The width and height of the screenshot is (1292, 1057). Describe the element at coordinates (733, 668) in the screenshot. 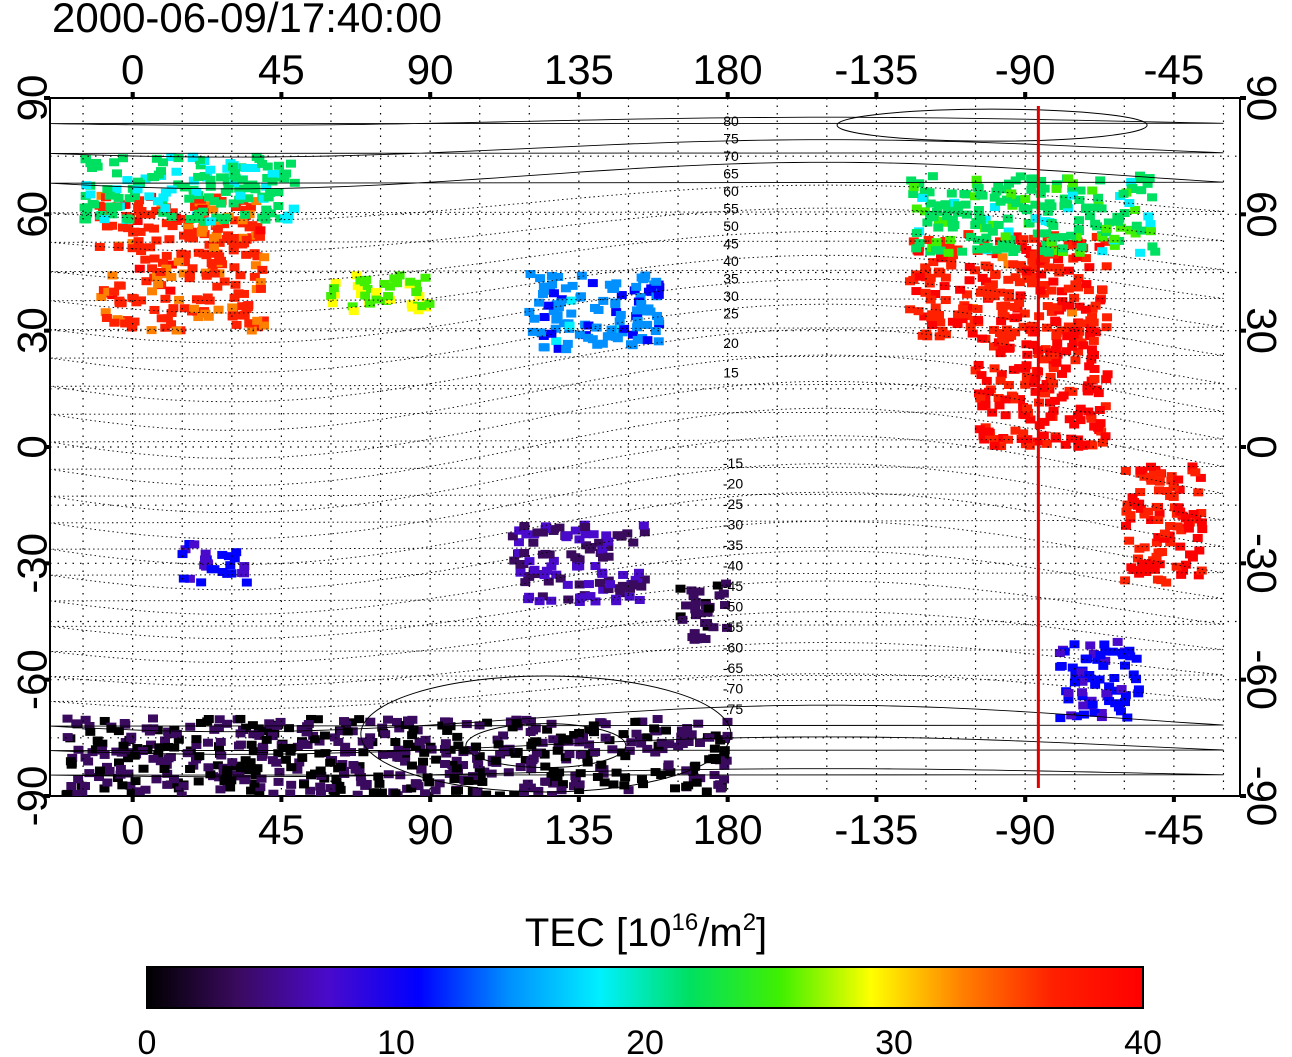

I see `contour-label: -65` at that location.